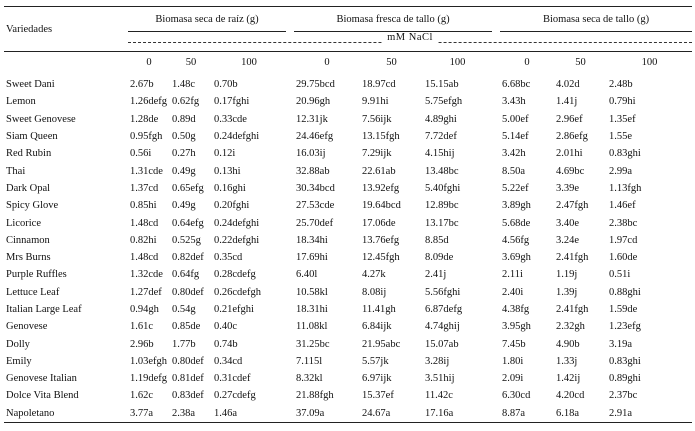 This screenshot has height=431, width=695. I want to click on value-cell: 1.19j, so click(567, 275).